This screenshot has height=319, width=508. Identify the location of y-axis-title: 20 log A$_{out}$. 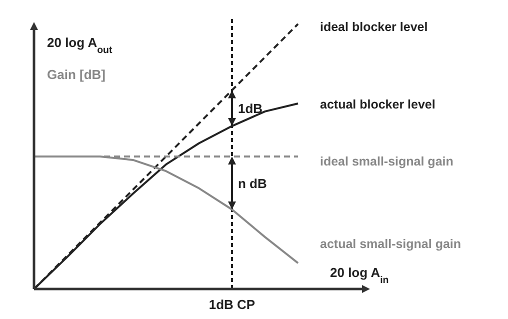
(80, 45).